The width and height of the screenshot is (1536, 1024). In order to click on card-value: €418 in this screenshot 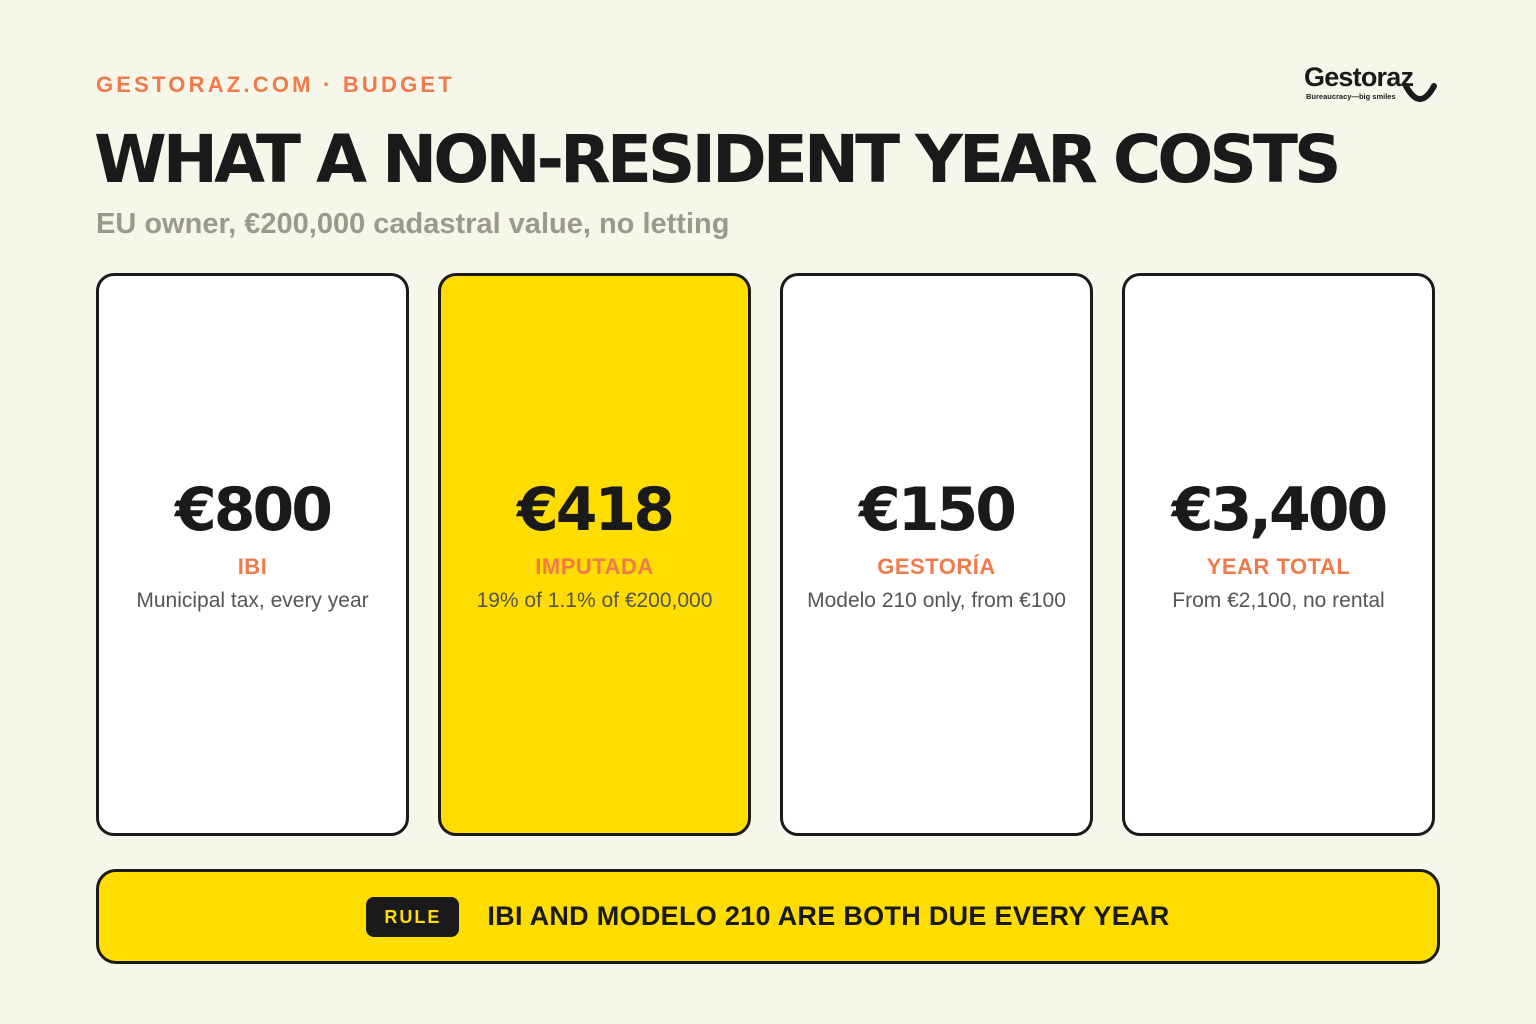, I will do `click(596, 509)`.